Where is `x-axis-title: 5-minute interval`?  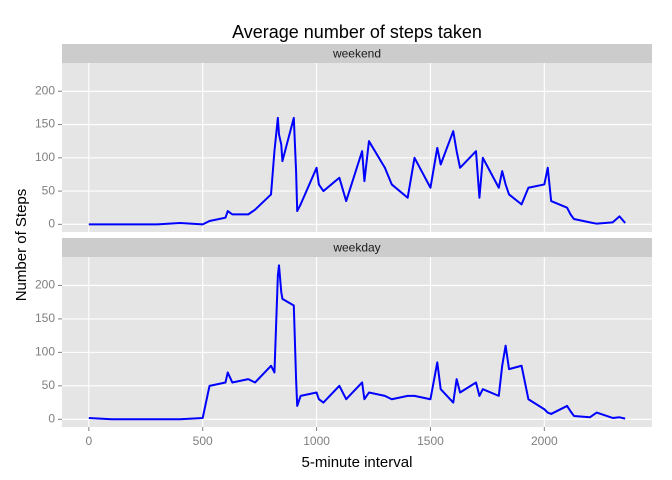
x-axis-title: 5-minute interval is located at coordinates (357, 462).